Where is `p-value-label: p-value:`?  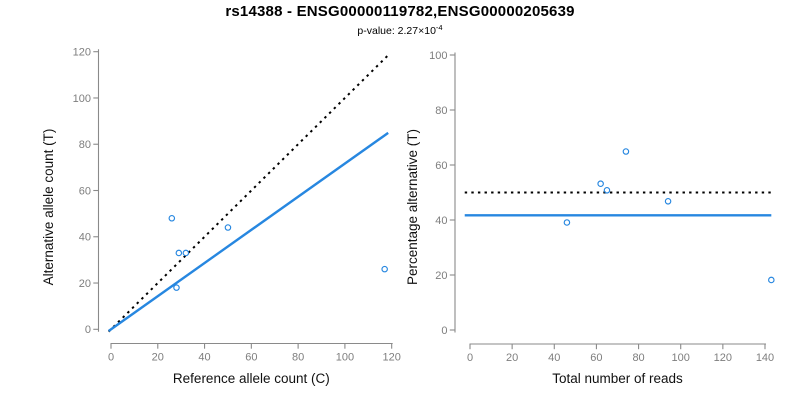
p-value-label: p-value: is located at coordinates (376, 31).